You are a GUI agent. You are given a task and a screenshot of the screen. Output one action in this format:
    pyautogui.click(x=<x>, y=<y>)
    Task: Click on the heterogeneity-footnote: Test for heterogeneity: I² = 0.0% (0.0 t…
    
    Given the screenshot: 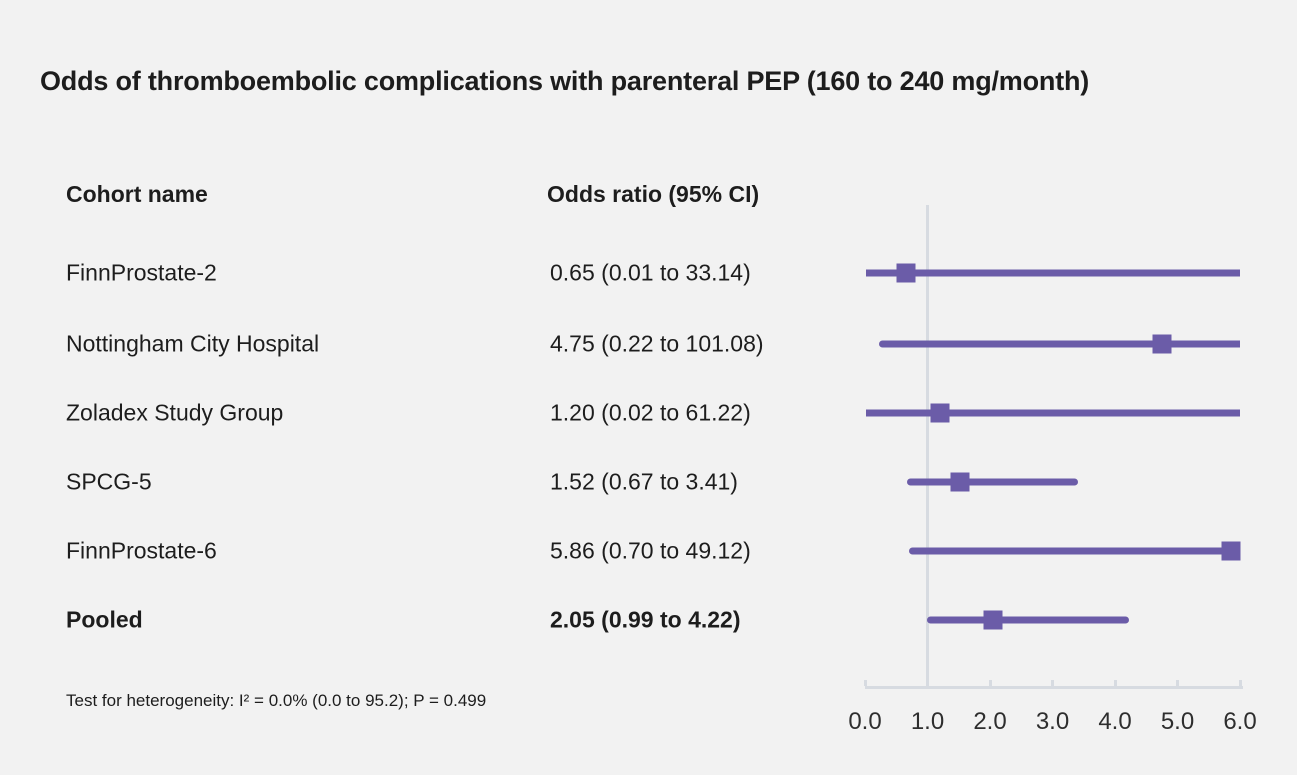 What is the action you would take?
    pyautogui.click(x=276, y=700)
    